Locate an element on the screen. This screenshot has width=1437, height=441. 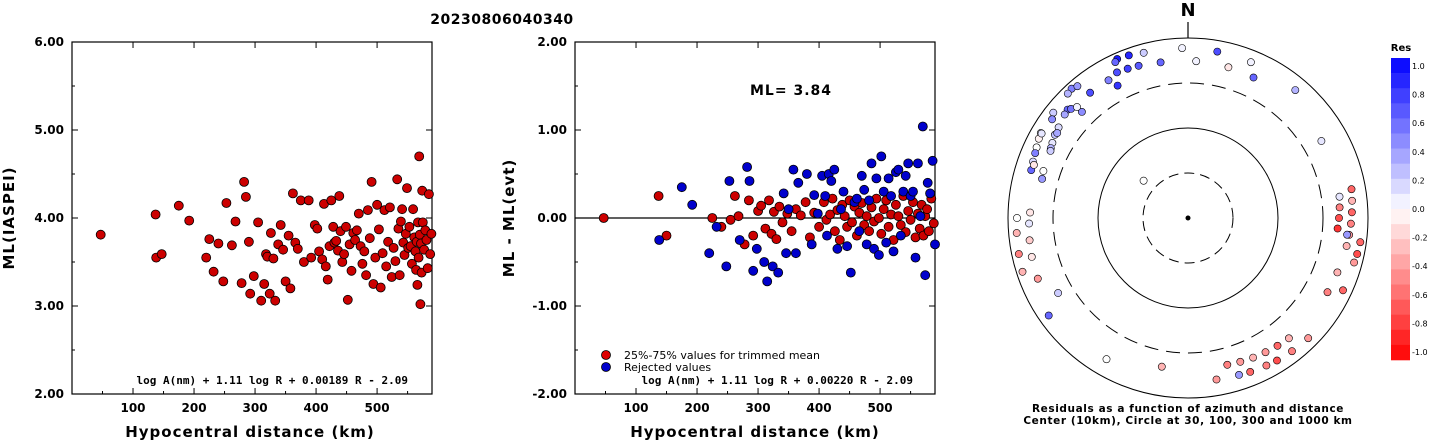
x-tick-label: 500 is located at coordinates (377, 408).